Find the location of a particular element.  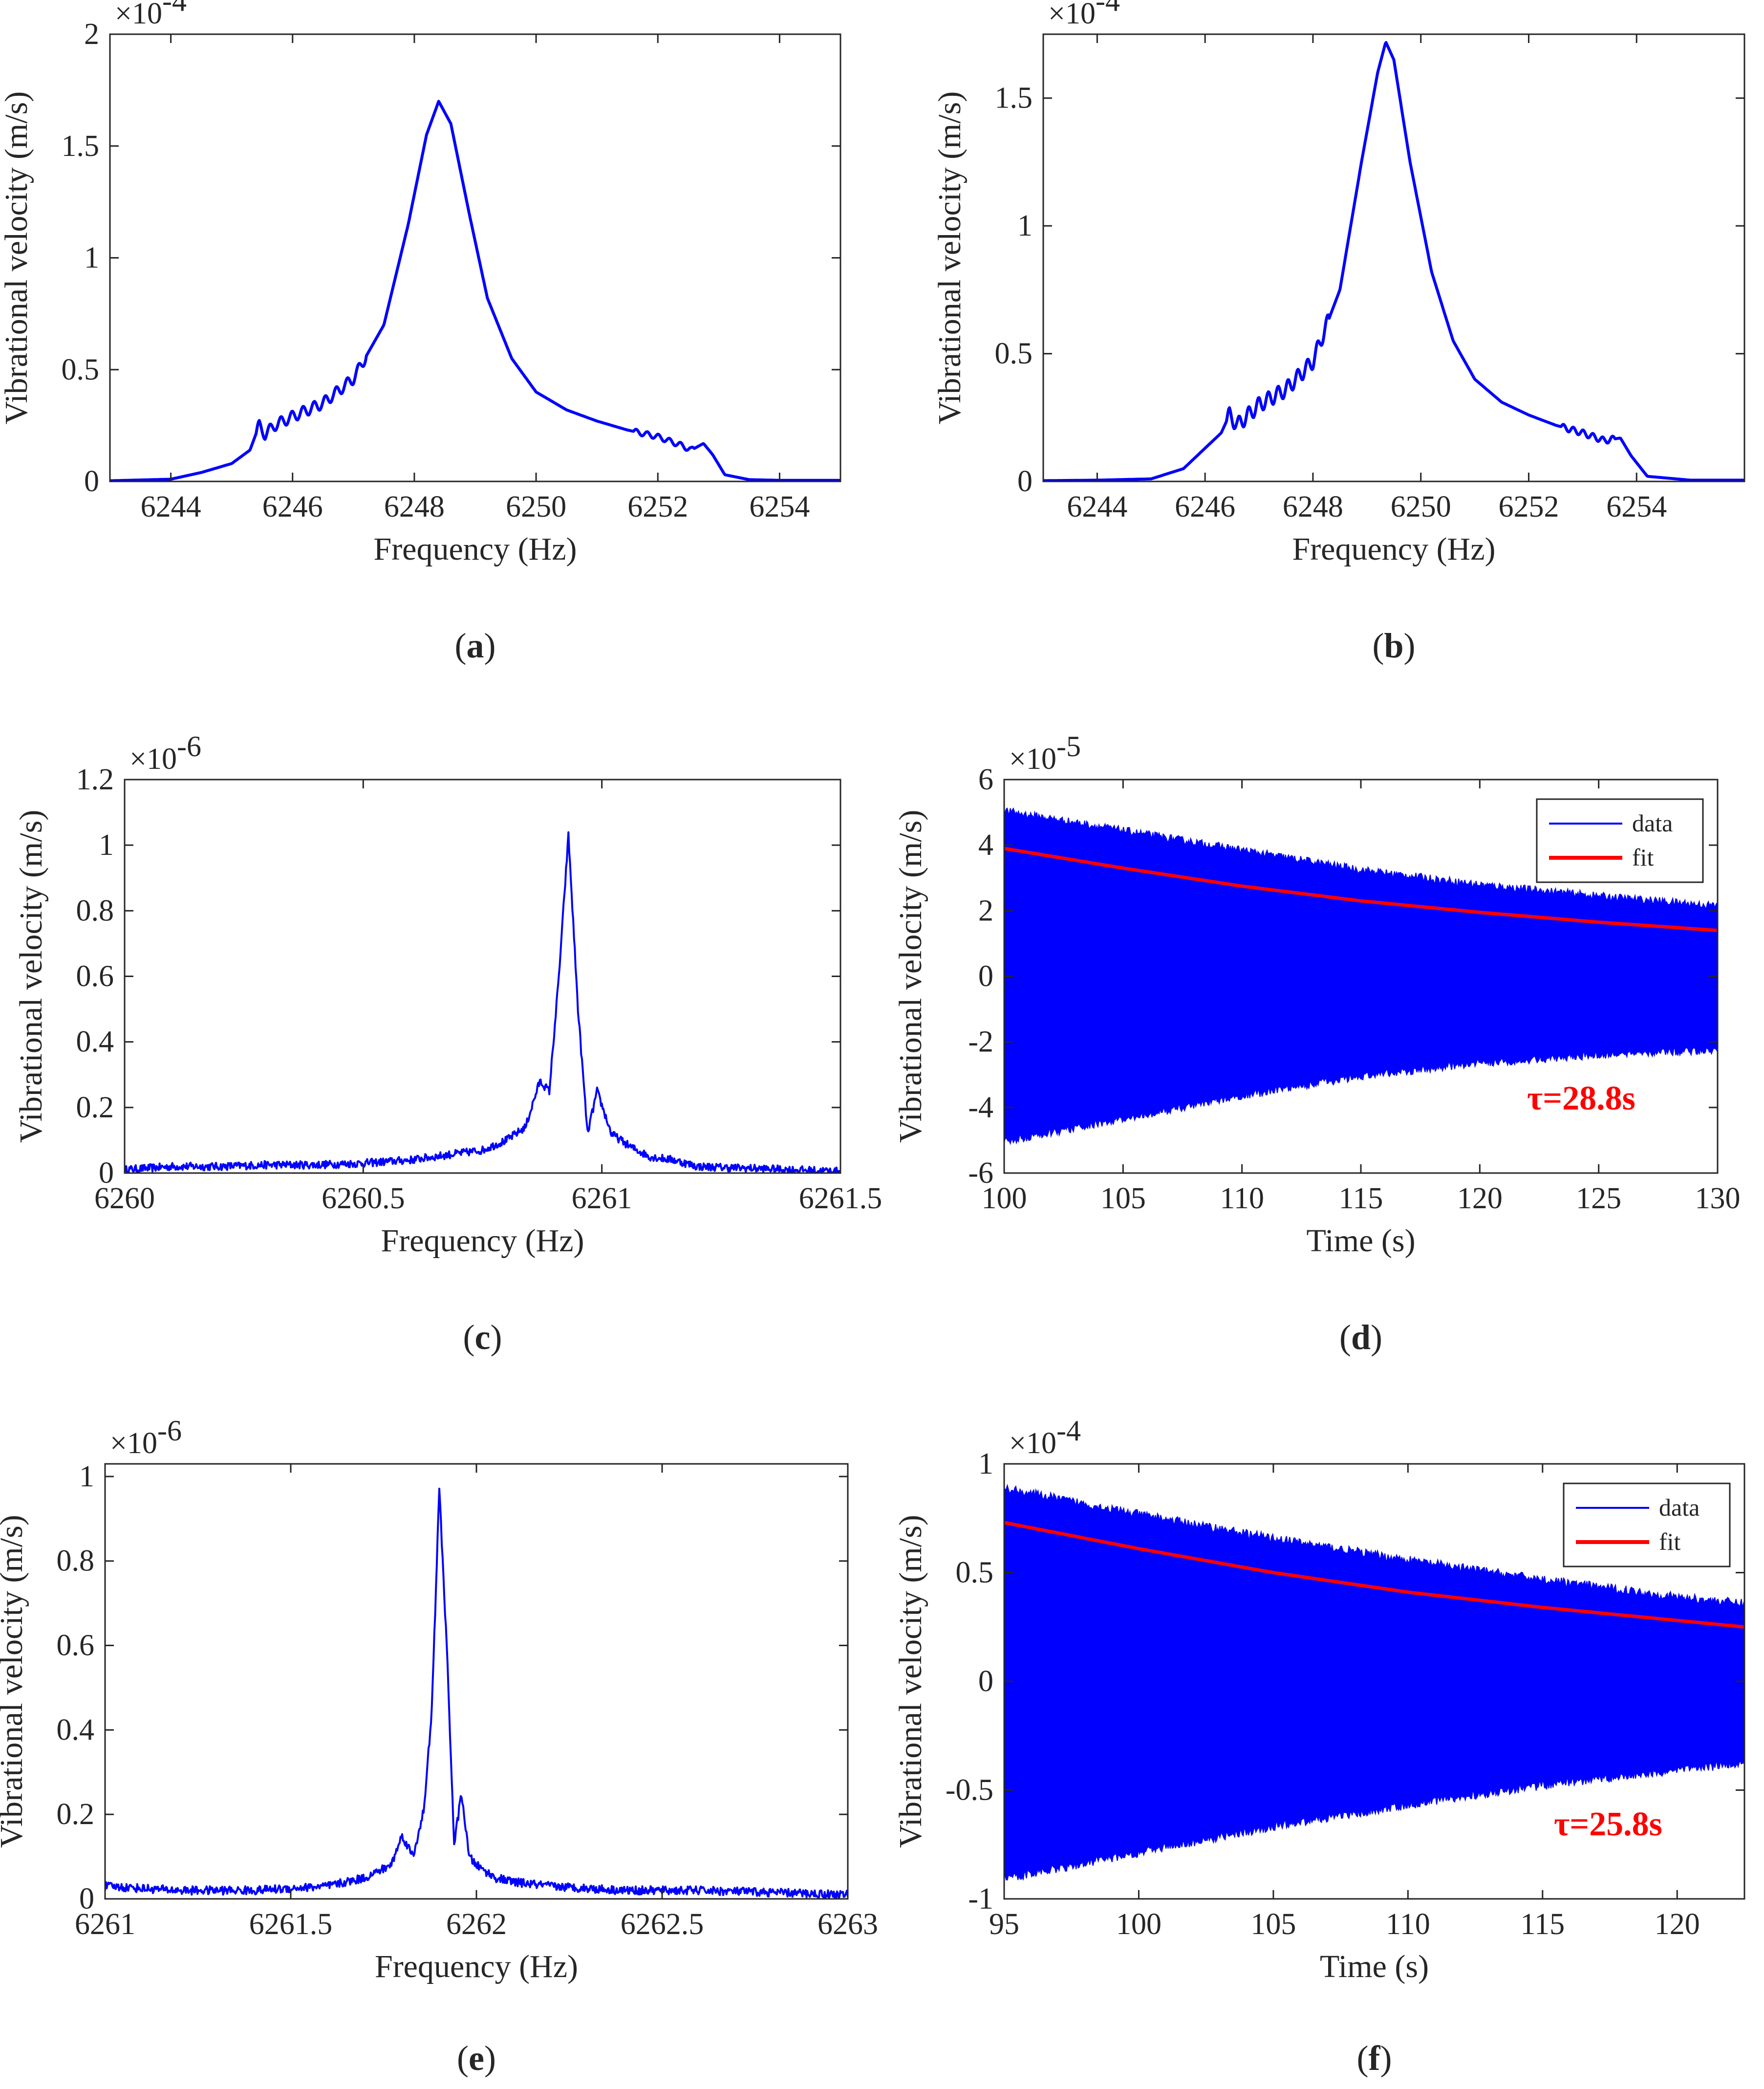

y-tick-label-a: 0.5 is located at coordinates (81, 369).